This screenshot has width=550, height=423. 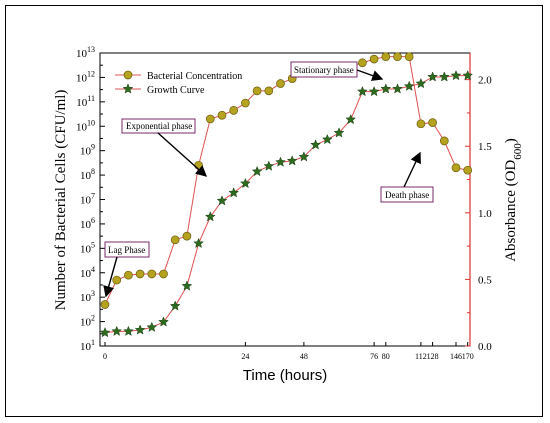 I want to click on legend-concentration-marker, so click(x=128, y=75).